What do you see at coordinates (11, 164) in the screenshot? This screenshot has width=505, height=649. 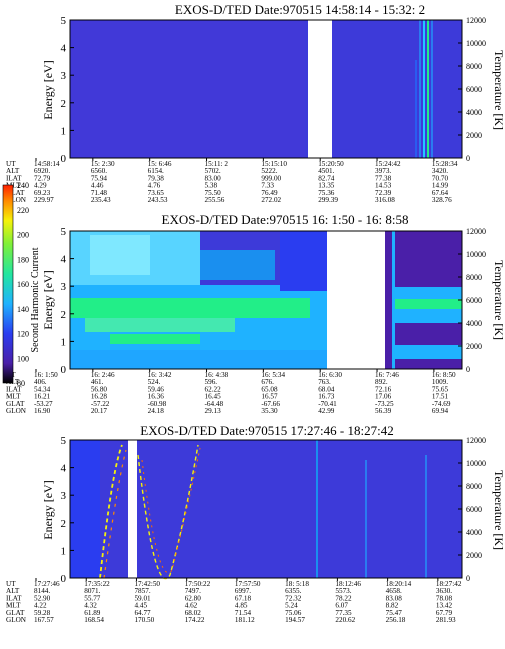 I see `table-row-label: UT` at bounding box center [11, 164].